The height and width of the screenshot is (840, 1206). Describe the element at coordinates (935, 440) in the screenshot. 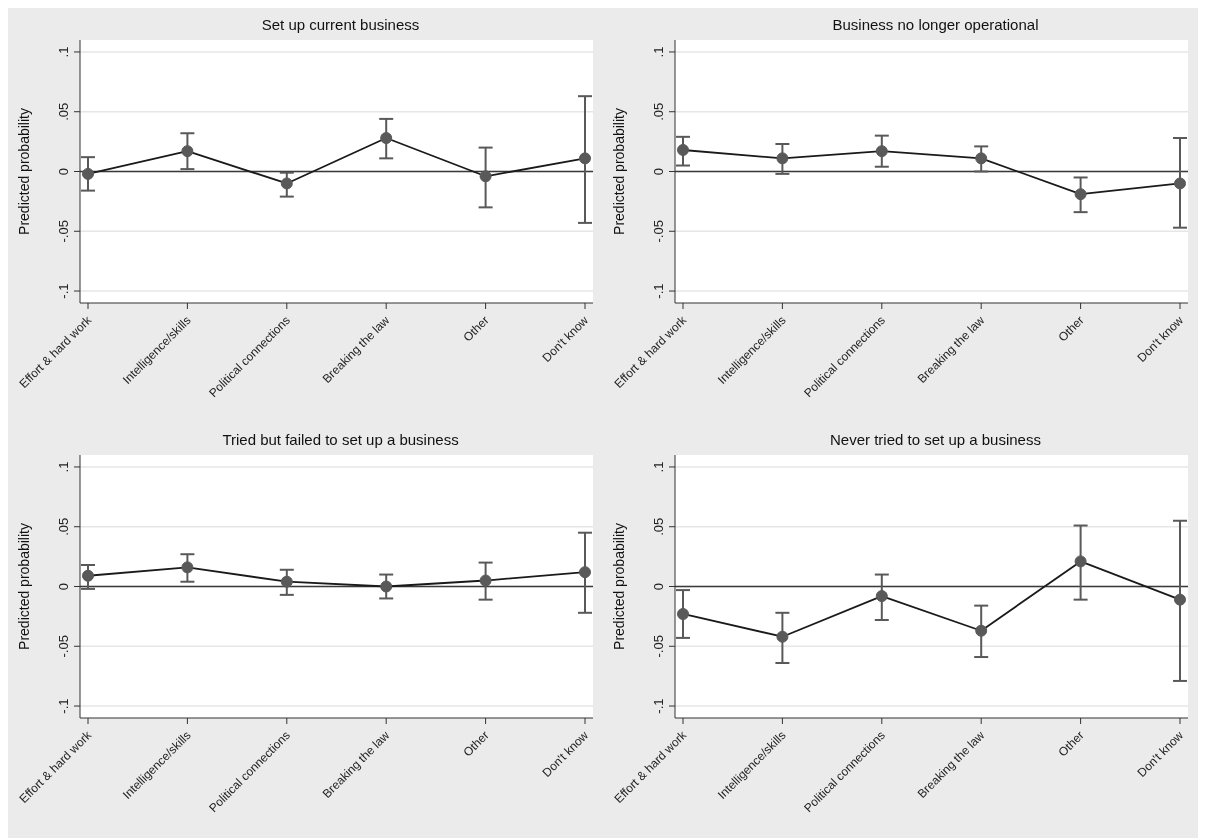

I see `chart-title: Never tried to set up a business` at that location.